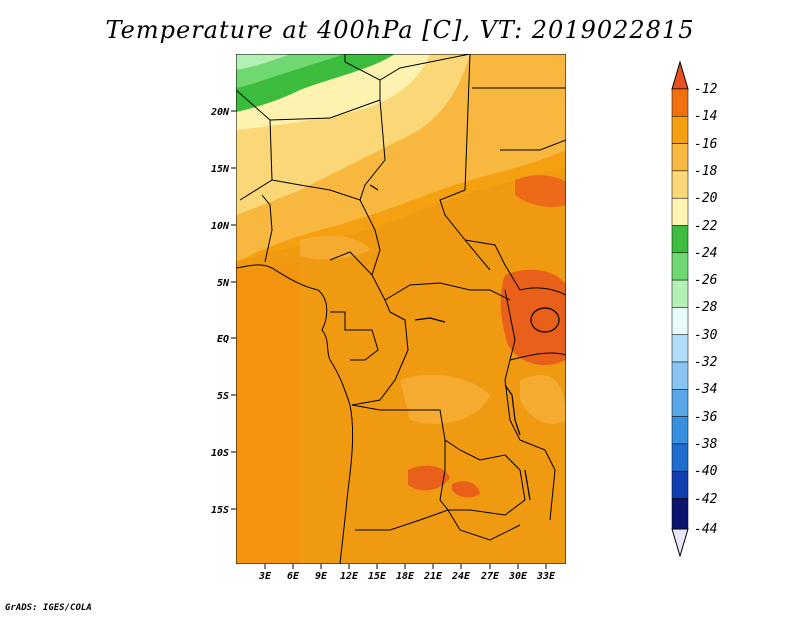 The image size is (800, 618). Describe the element at coordinates (268, 413) in the screenshot. I see `field-minus-14-west` at that location.